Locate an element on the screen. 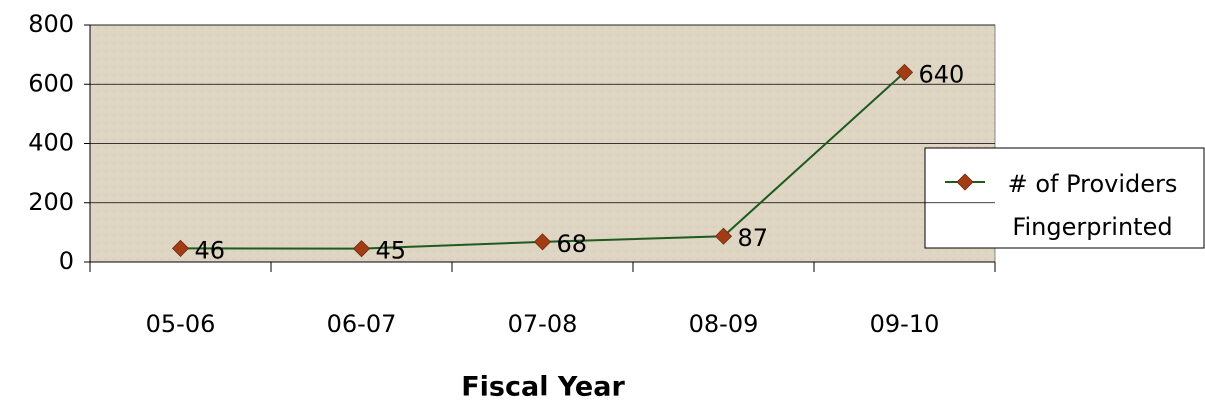 The image size is (1205, 404). x-tick-label: 06-07 is located at coordinates (362, 324).